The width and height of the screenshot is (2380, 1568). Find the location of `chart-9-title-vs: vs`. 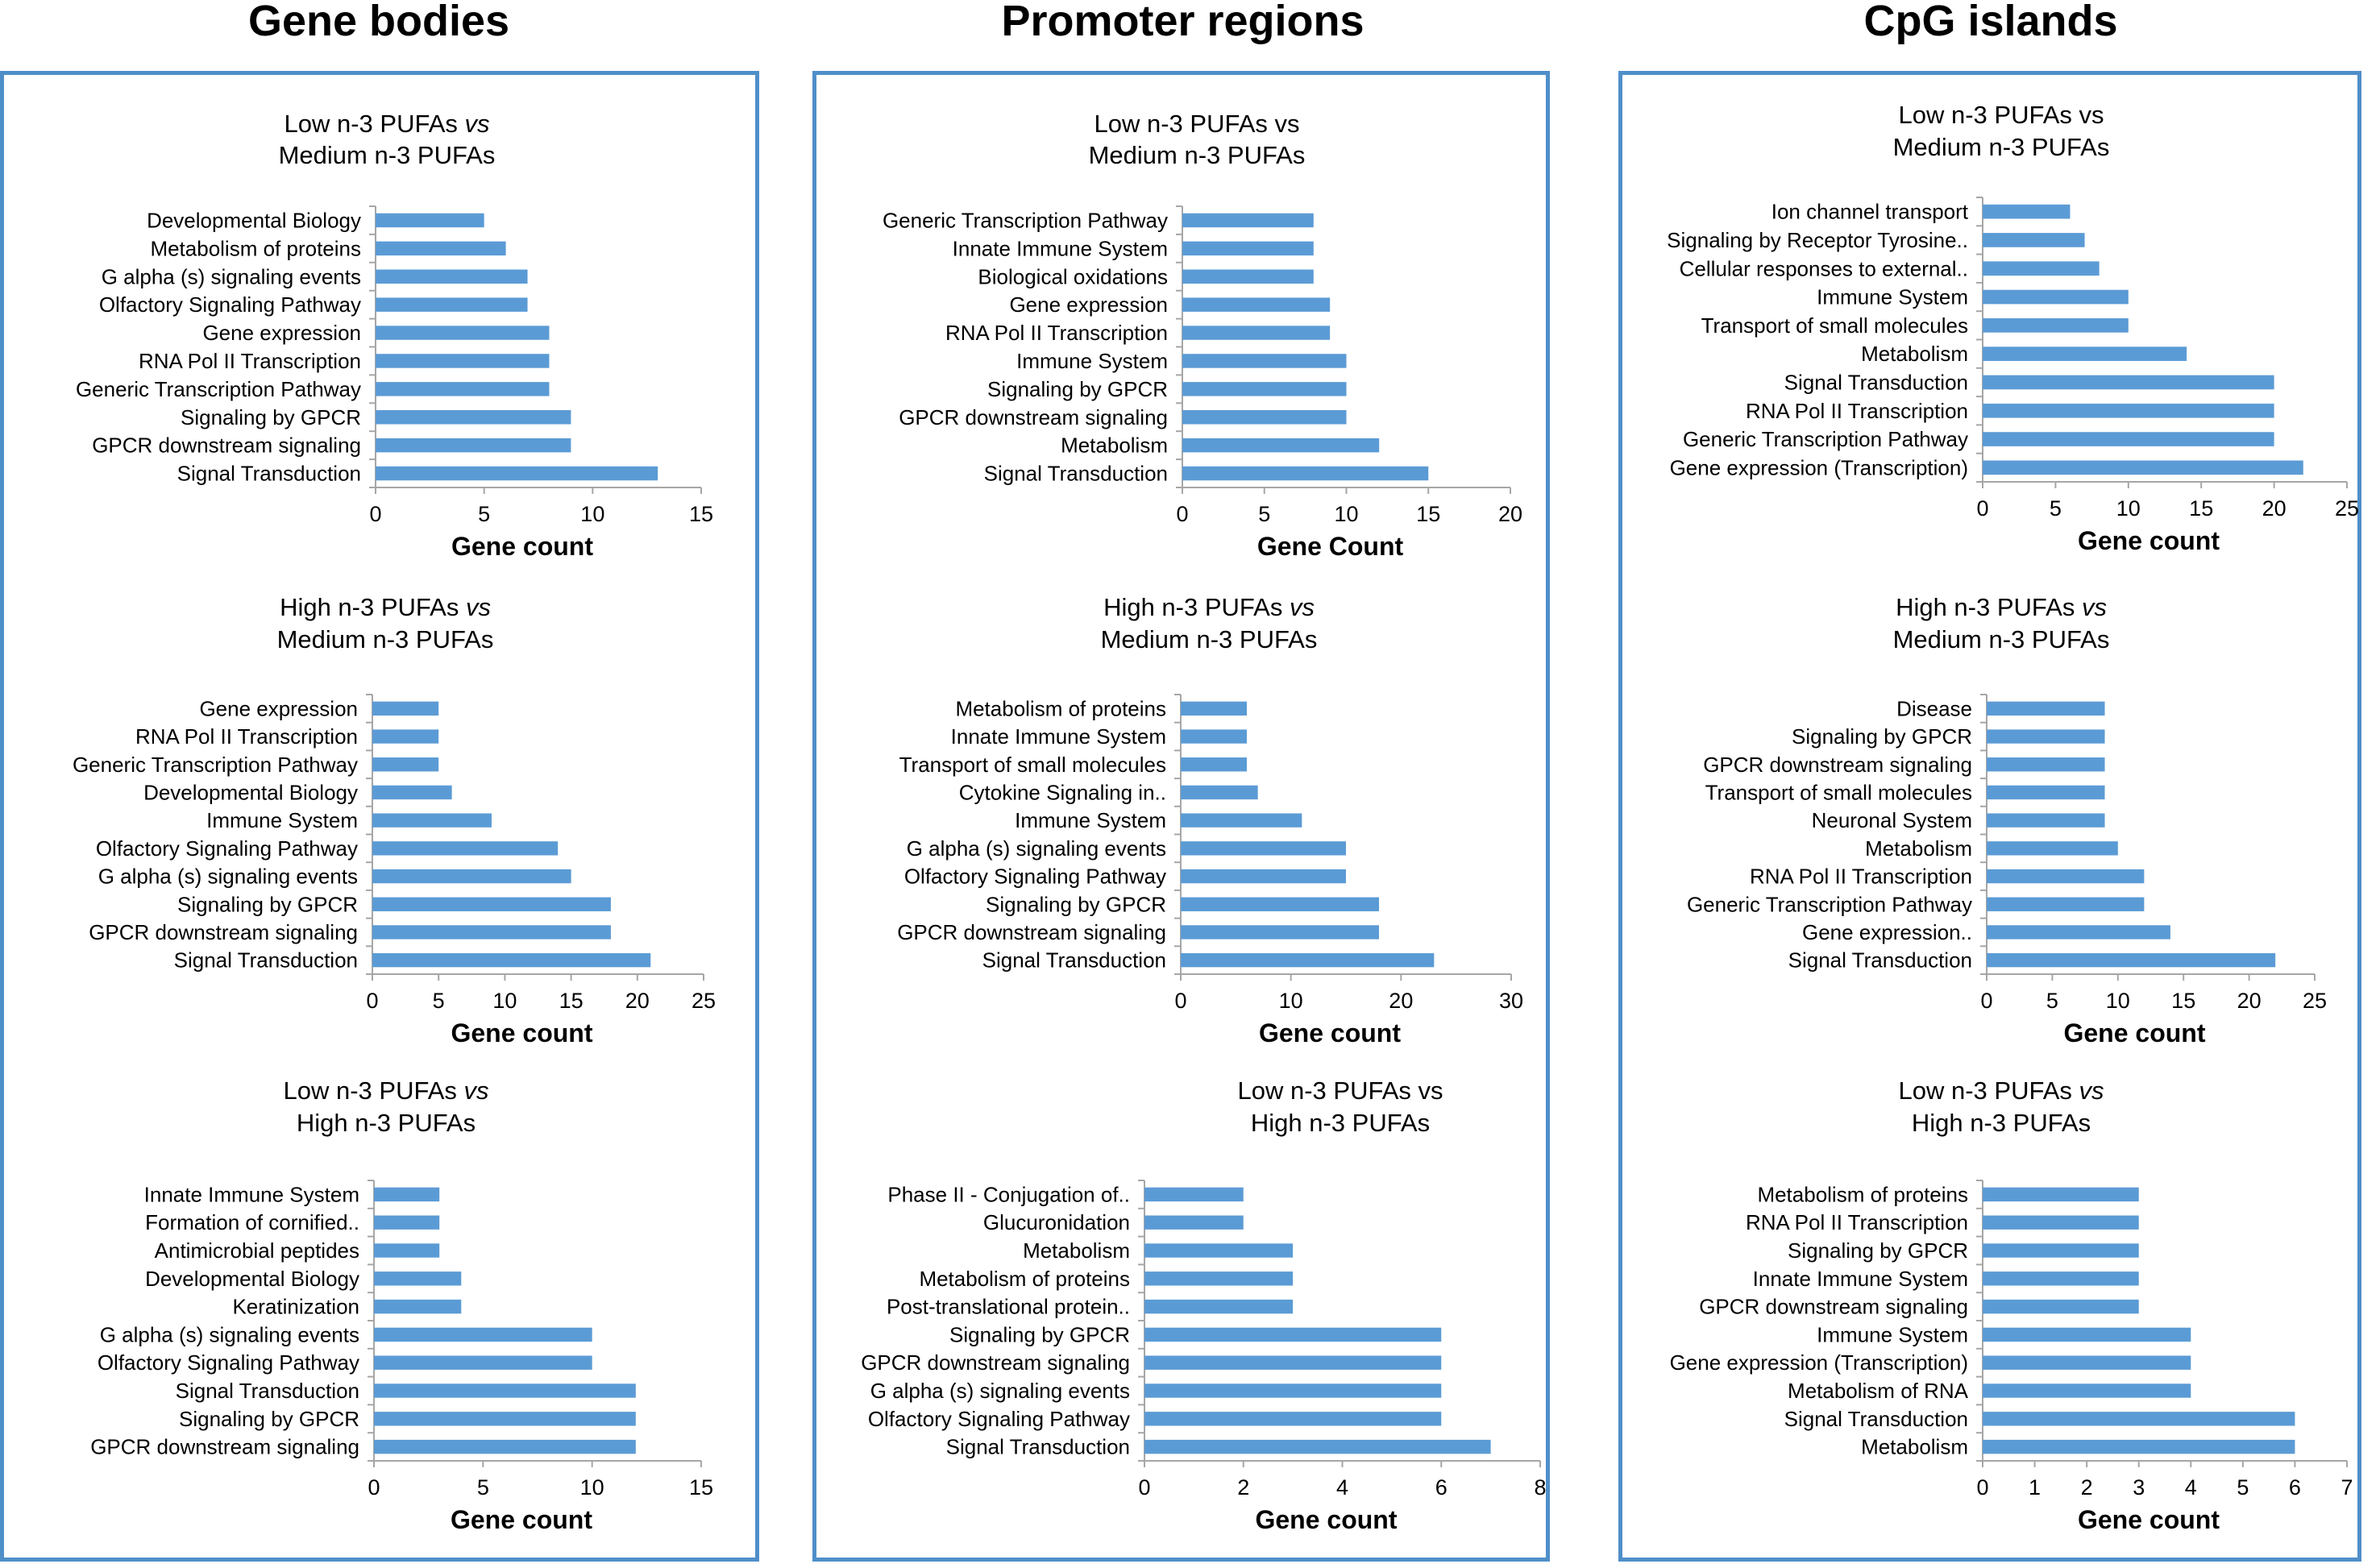

chart-9-title-vs: vs is located at coordinates (2091, 1090).